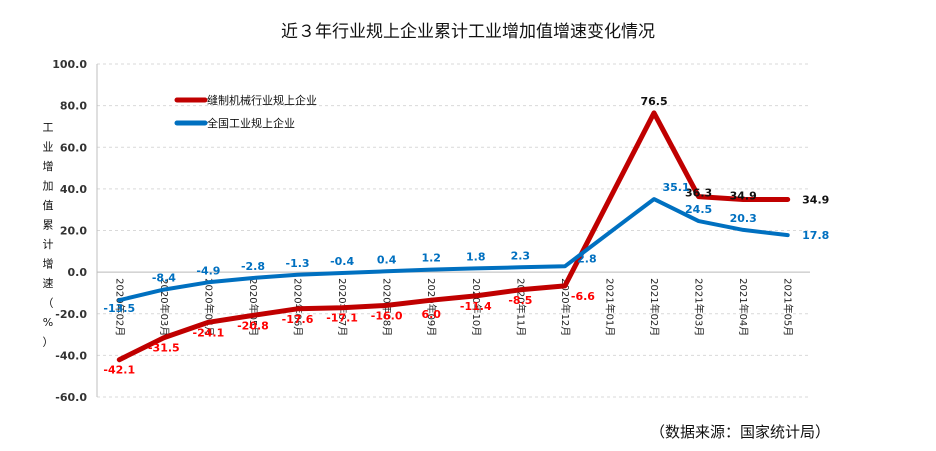 Image resolution: width=936 pixels, height=451 pixels. What do you see at coordinates (164, 278) in the screenshot?
I see `data-label: -8.4` at bounding box center [164, 278].